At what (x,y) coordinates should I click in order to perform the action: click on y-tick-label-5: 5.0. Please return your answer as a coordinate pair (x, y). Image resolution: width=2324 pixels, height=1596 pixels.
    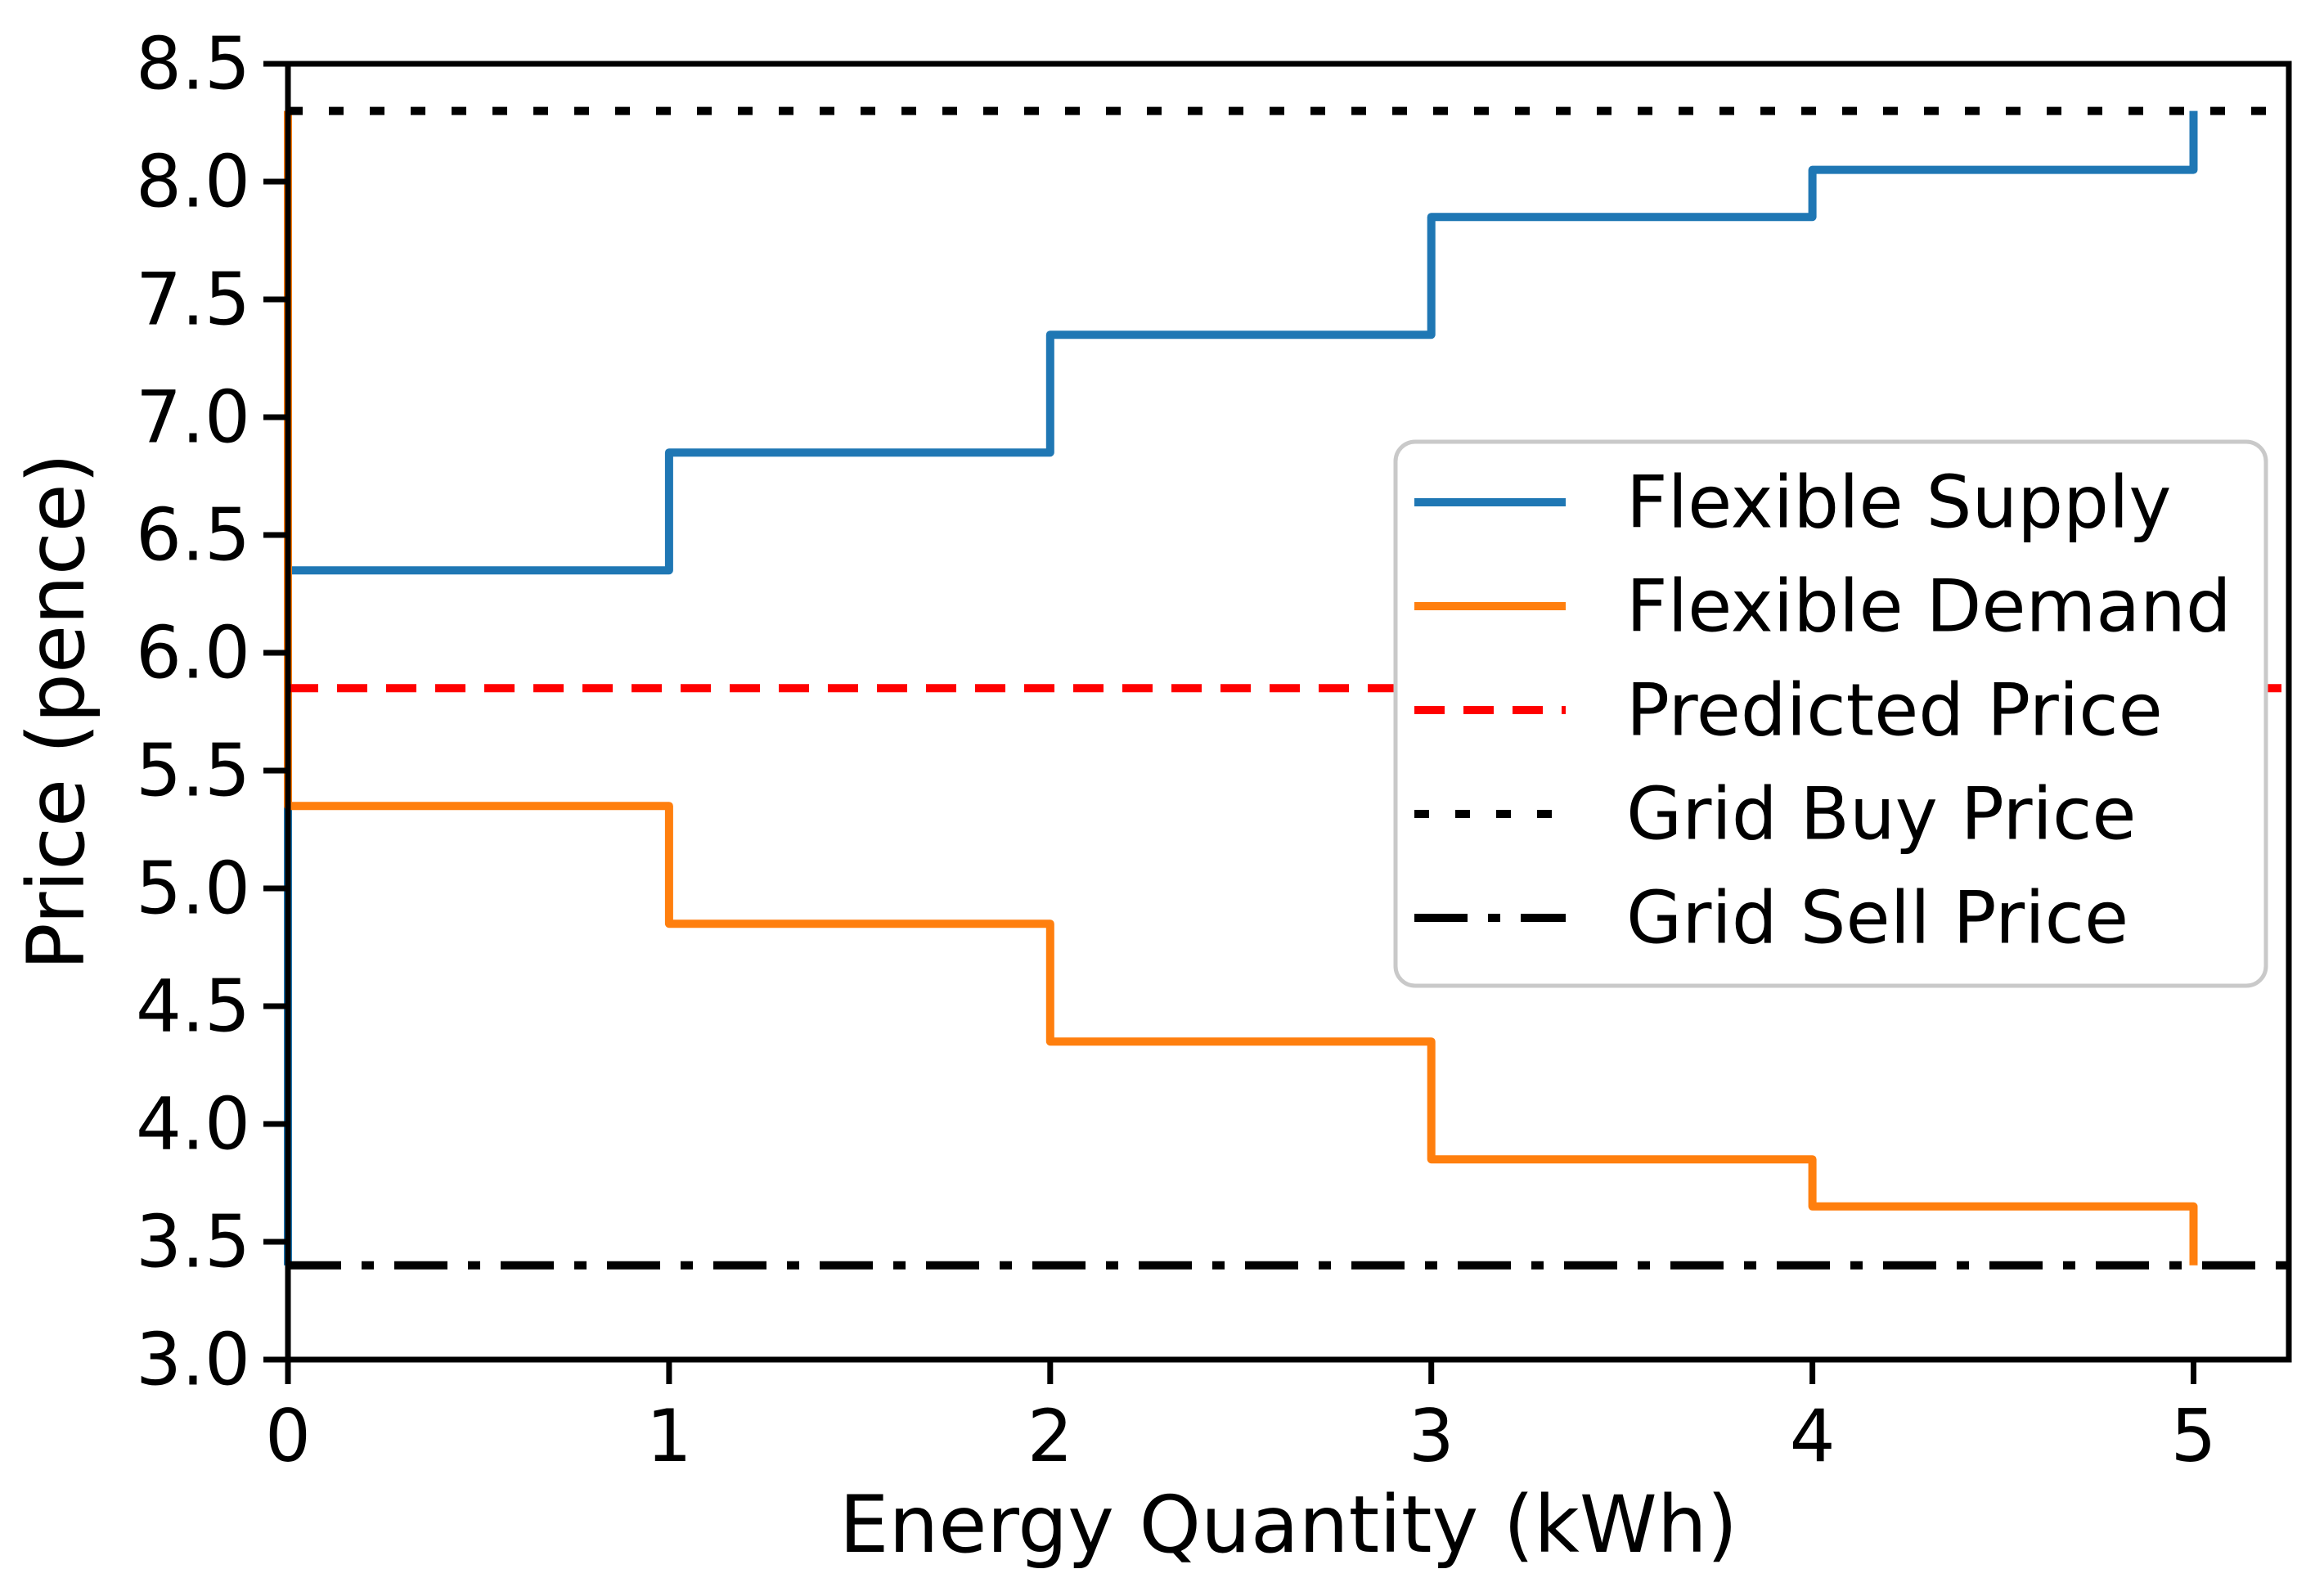
    Looking at the image, I should click on (193, 889).